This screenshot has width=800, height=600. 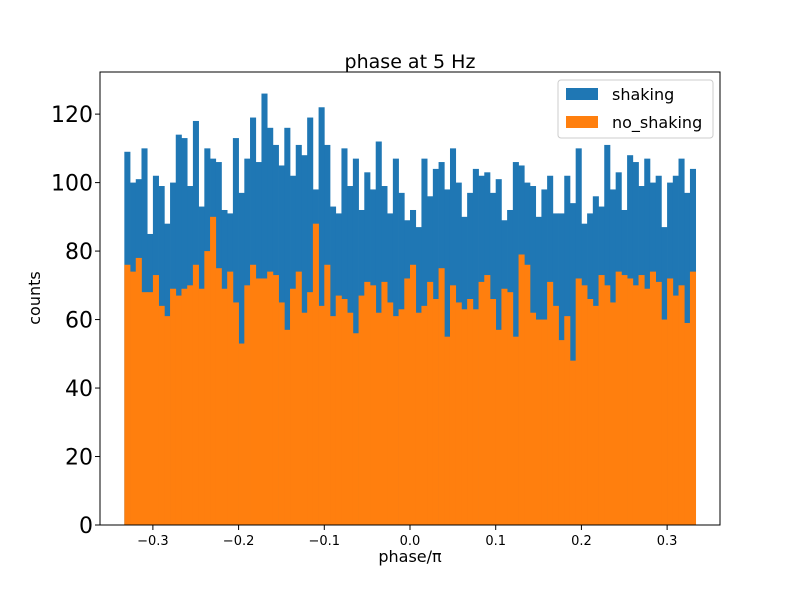 What do you see at coordinates (495, 541) in the screenshot?
I see `x-tick-label: 0.1` at bounding box center [495, 541].